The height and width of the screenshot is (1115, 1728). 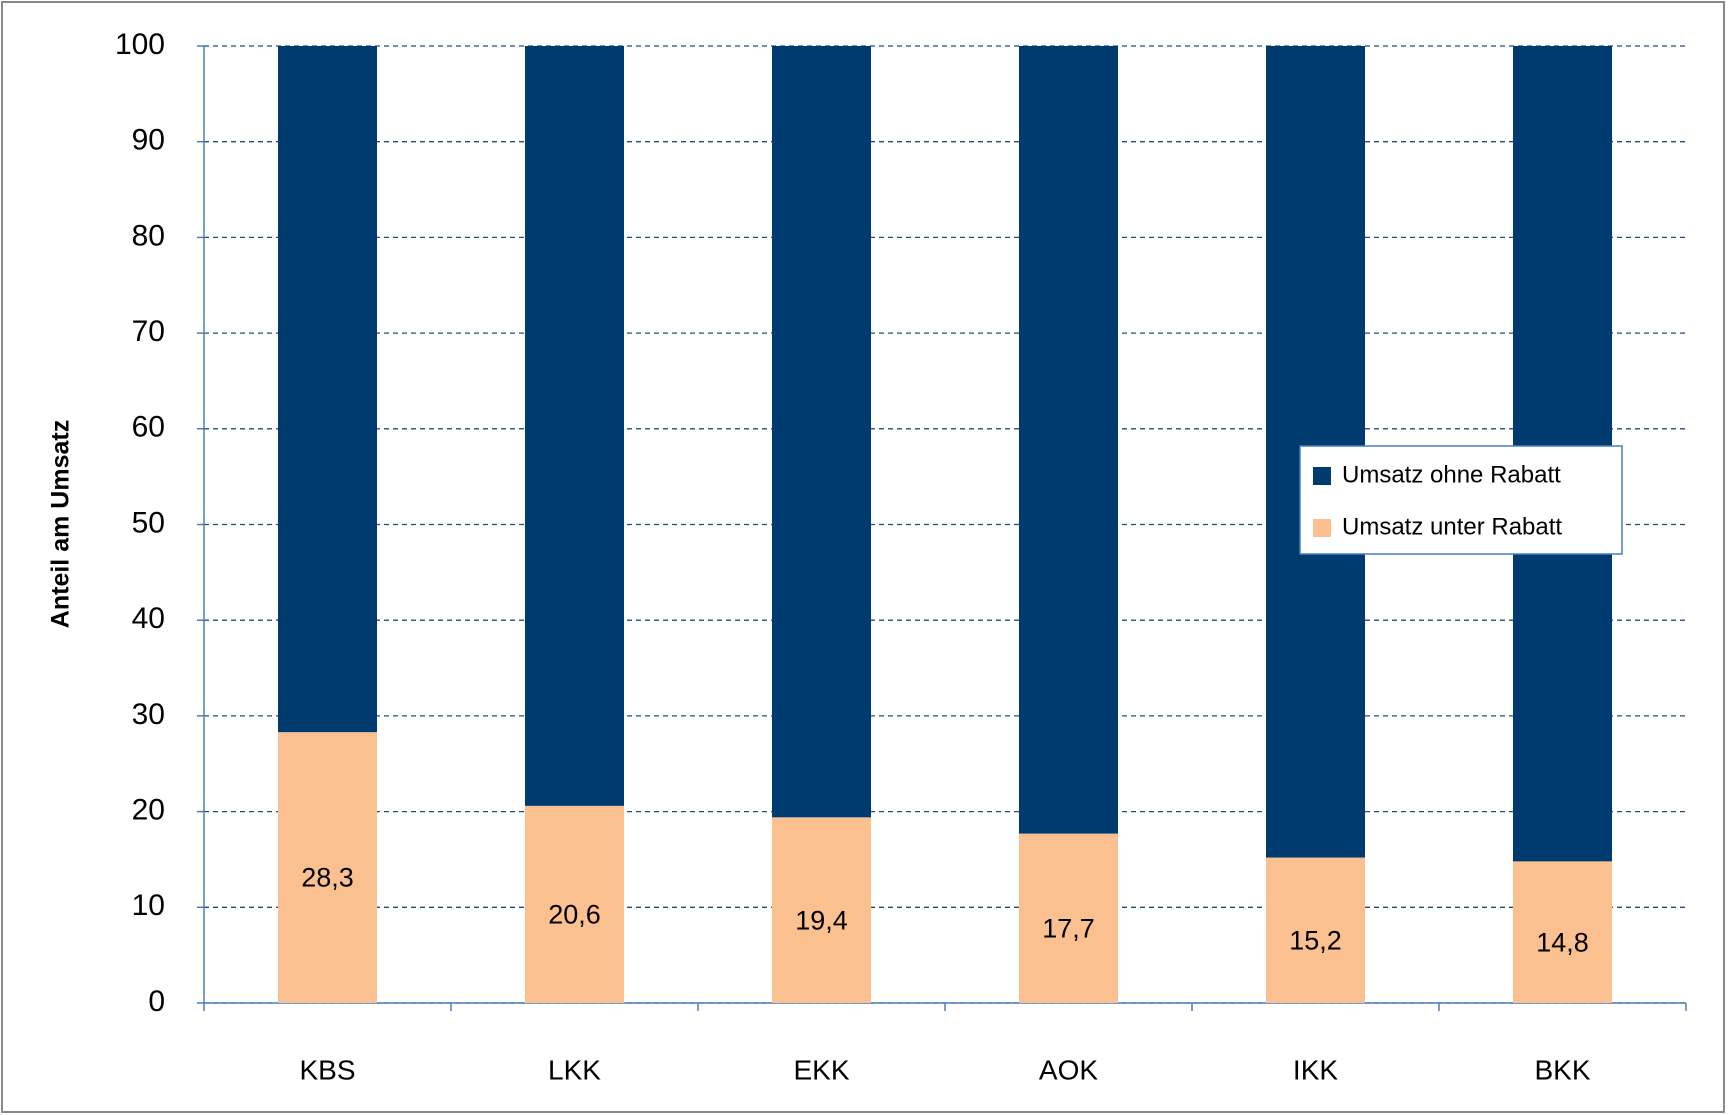 What do you see at coordinates (821, 920) in the screenshot?
I see `data-label: 19,4` at bounding box center [821, 920].